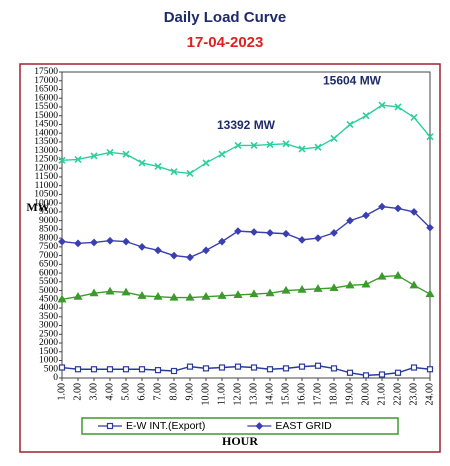 Image resolution: width=450 pixels, height=466 pixels. What do you see at coordinates (46, 72) in the screenshot?
I see `y-tick-label: 17500` at bounding box center [46, 72].